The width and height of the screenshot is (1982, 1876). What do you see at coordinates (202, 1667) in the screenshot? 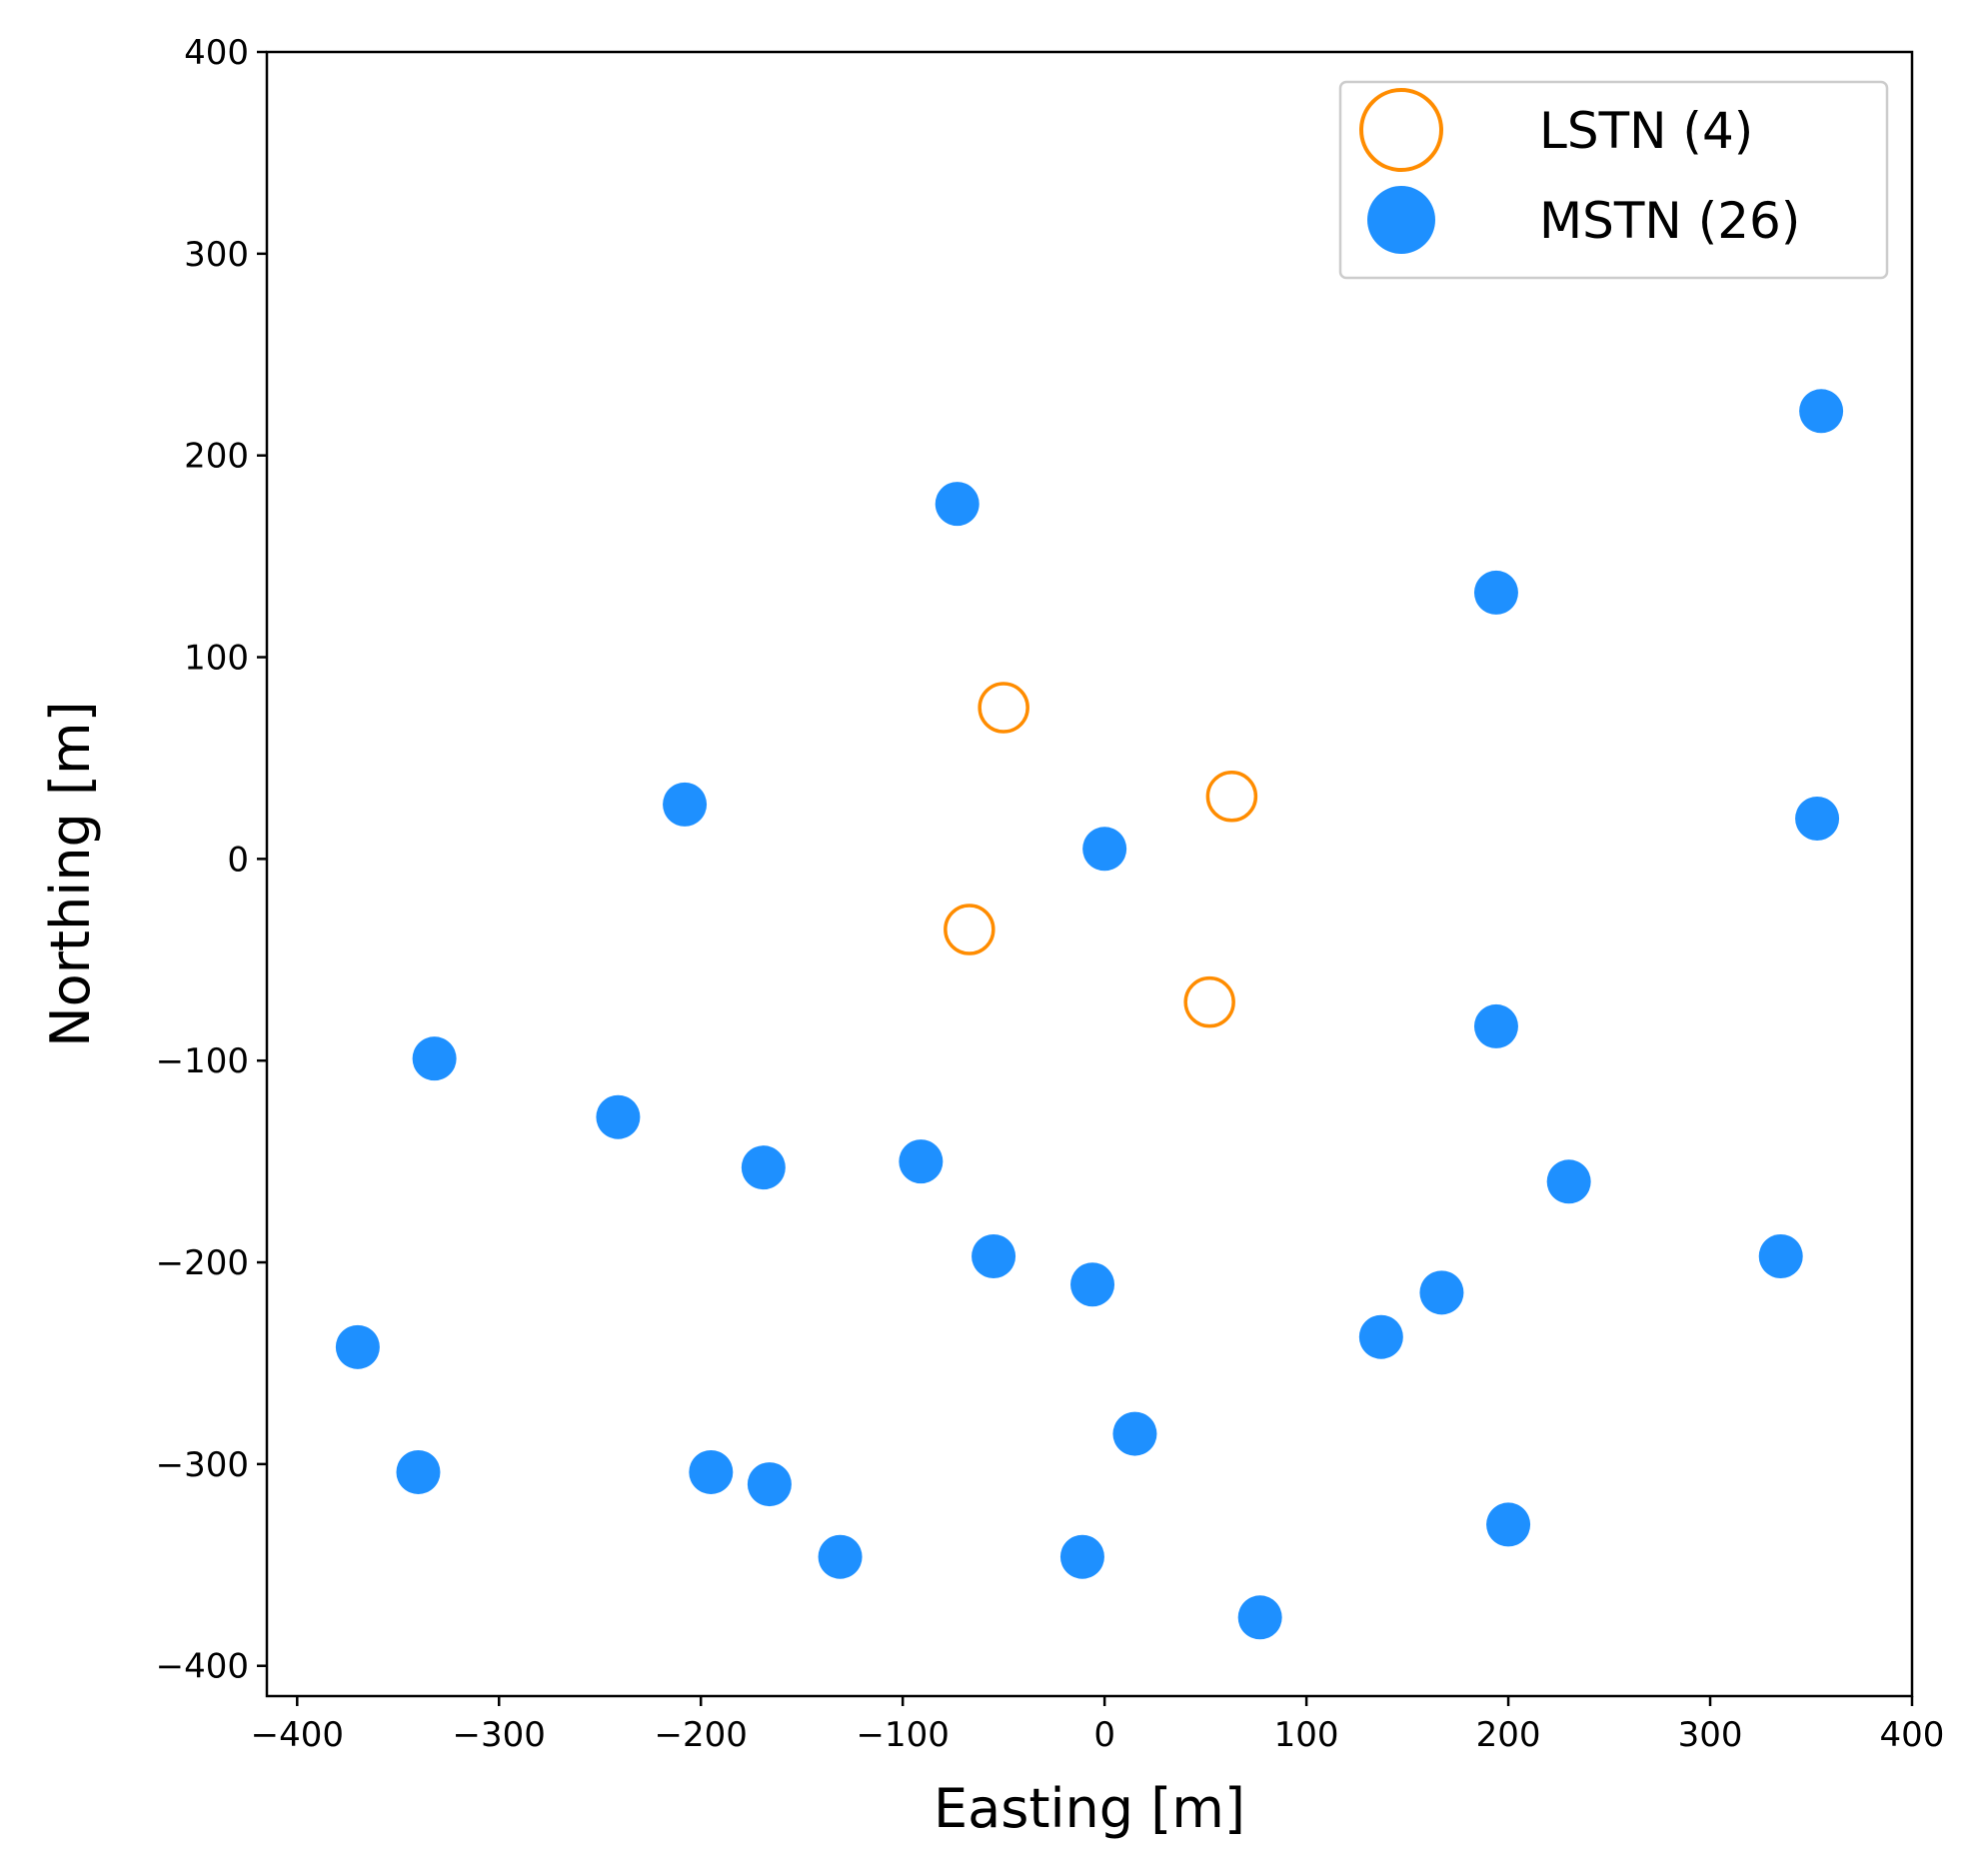
I see `y-tick-label: −400` at bounding box center [202, 1667].